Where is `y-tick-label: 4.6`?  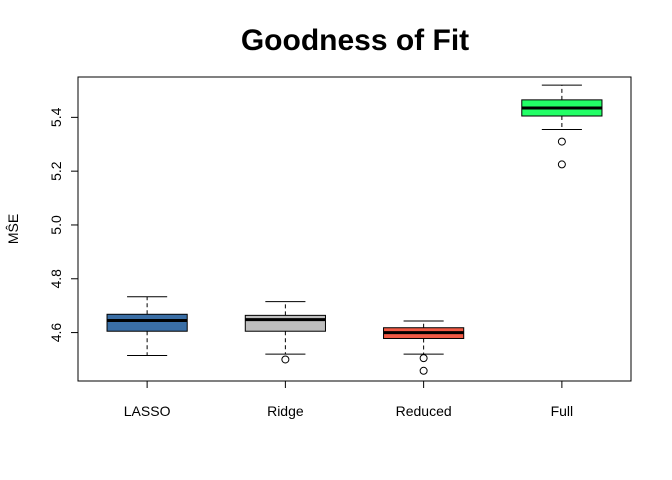 y-tick-label: 4.6 is located at coordinates (56, 333).